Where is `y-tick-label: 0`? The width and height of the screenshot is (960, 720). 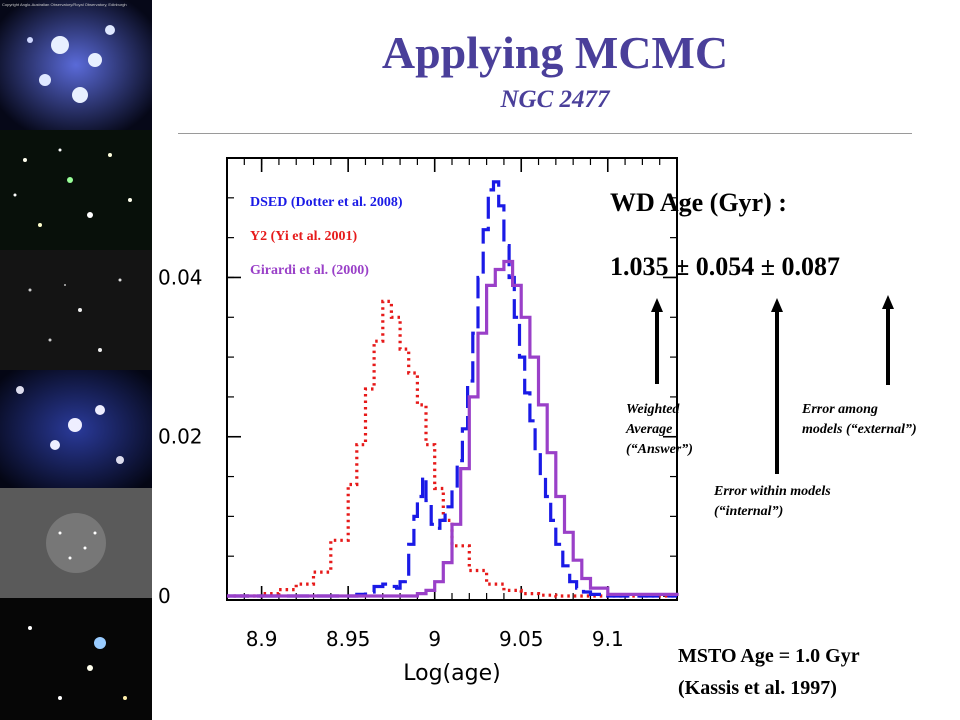 y-tick-label: 0 is located at coordinates (164, 596).